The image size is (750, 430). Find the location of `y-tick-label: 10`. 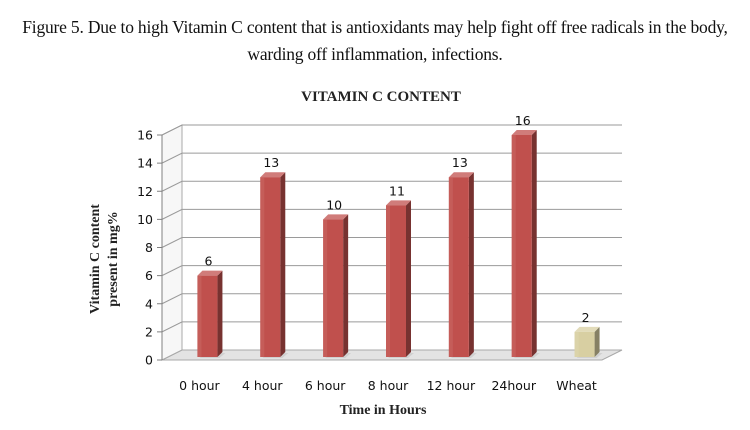

y-tick-label: 10 is located at coordinates (145, 219).